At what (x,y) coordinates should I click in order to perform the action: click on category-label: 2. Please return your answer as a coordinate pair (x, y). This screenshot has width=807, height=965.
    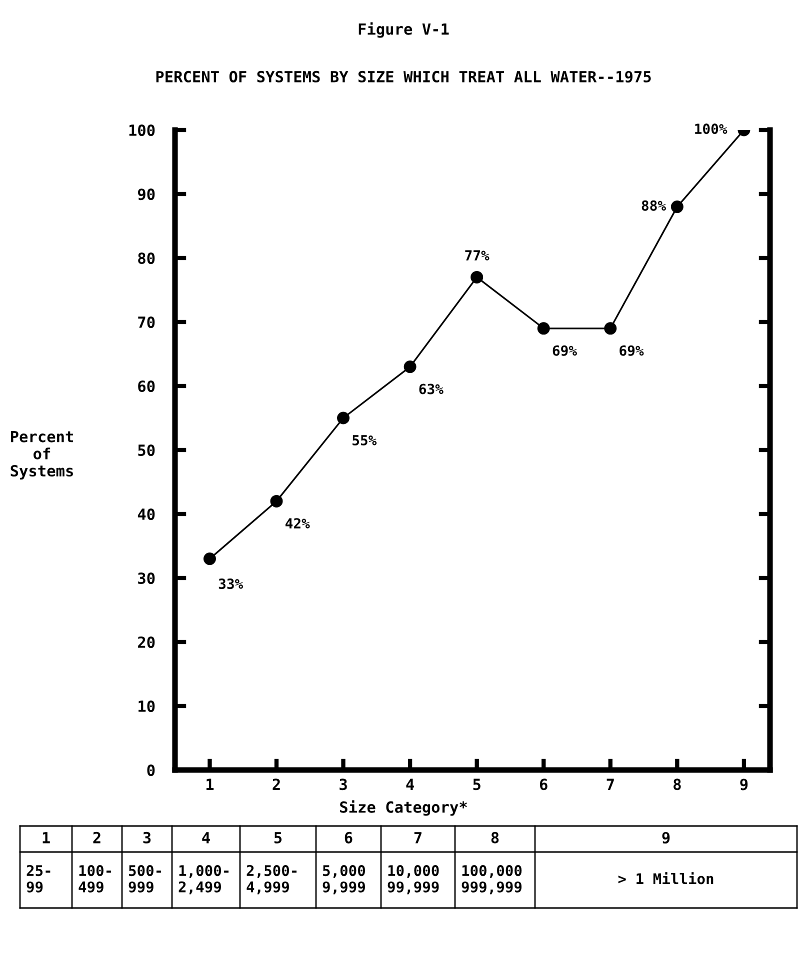
    Looking at the image, I should click on (96, 838).